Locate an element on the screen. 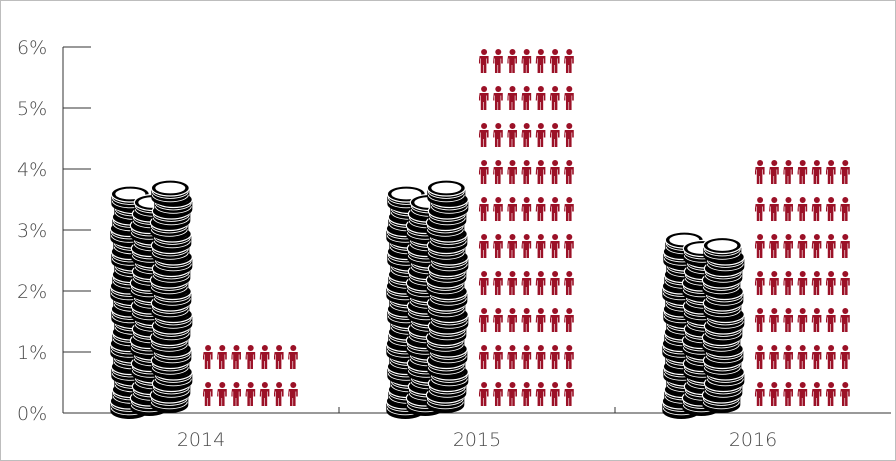 The width and height of the screenshot is (896, 461). y-tick-label: 6% is located at coordinates (32, 48).